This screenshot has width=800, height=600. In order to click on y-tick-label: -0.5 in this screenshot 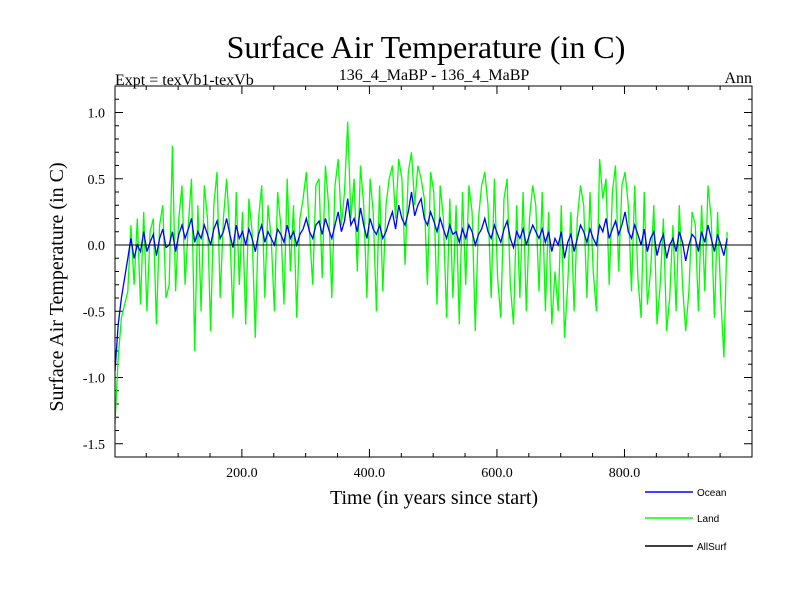, I will do `click(94, 312)`.